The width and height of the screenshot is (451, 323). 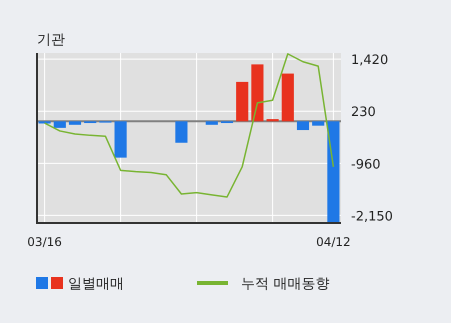 I want to click on y-tick-label: 1,420, so click(x=369, y=60).